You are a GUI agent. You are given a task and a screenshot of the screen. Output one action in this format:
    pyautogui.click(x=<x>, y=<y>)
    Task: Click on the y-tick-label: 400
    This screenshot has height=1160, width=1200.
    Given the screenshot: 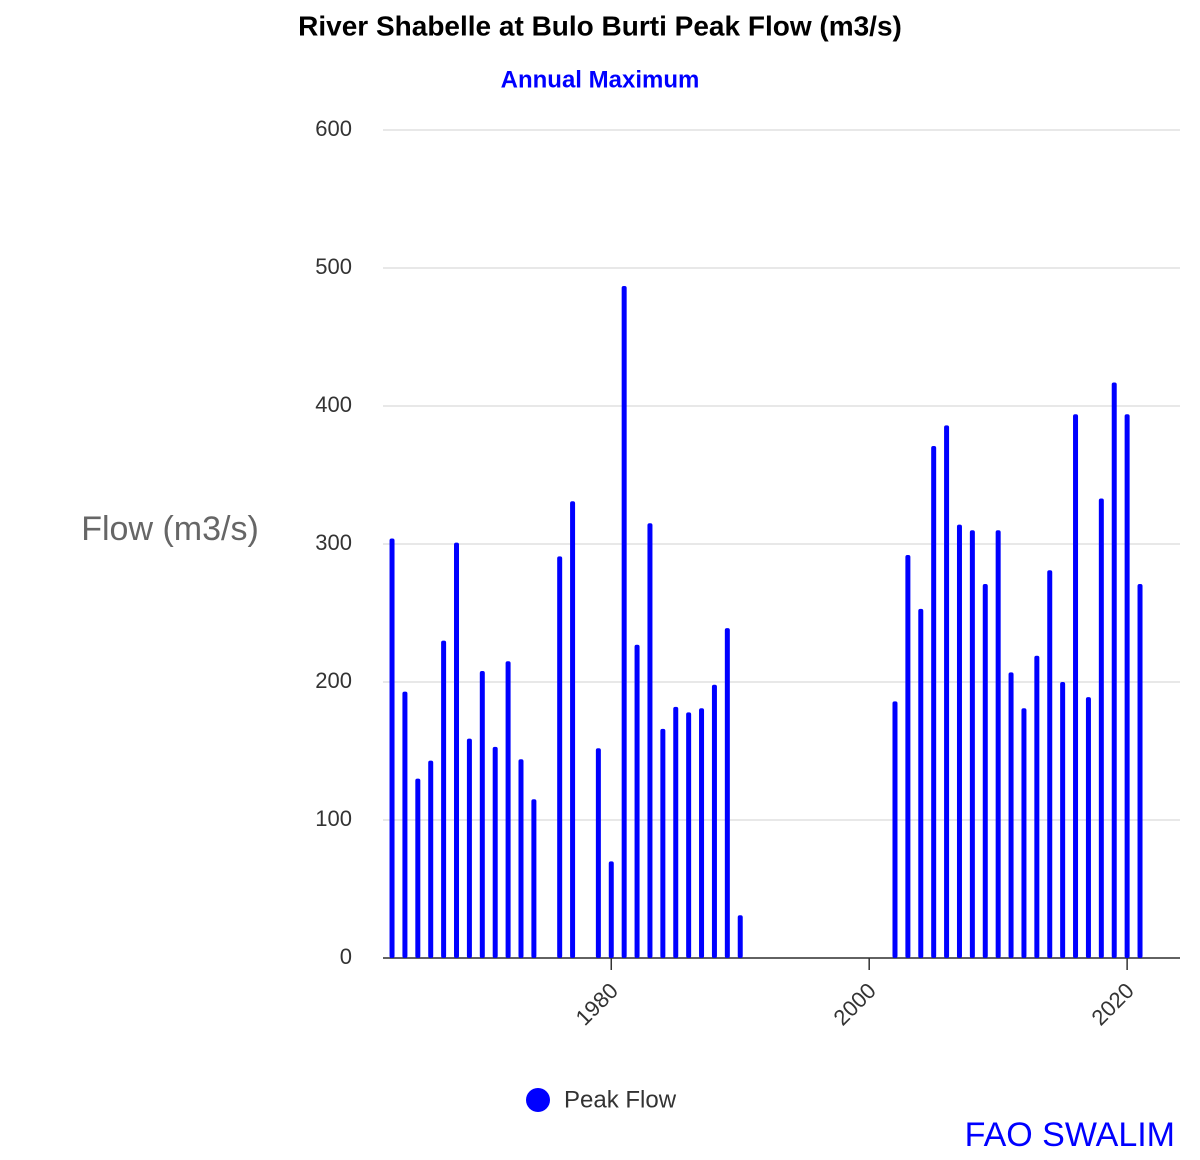 What is the action you would take?
    pyautogui.click(x=333, y=404)
    